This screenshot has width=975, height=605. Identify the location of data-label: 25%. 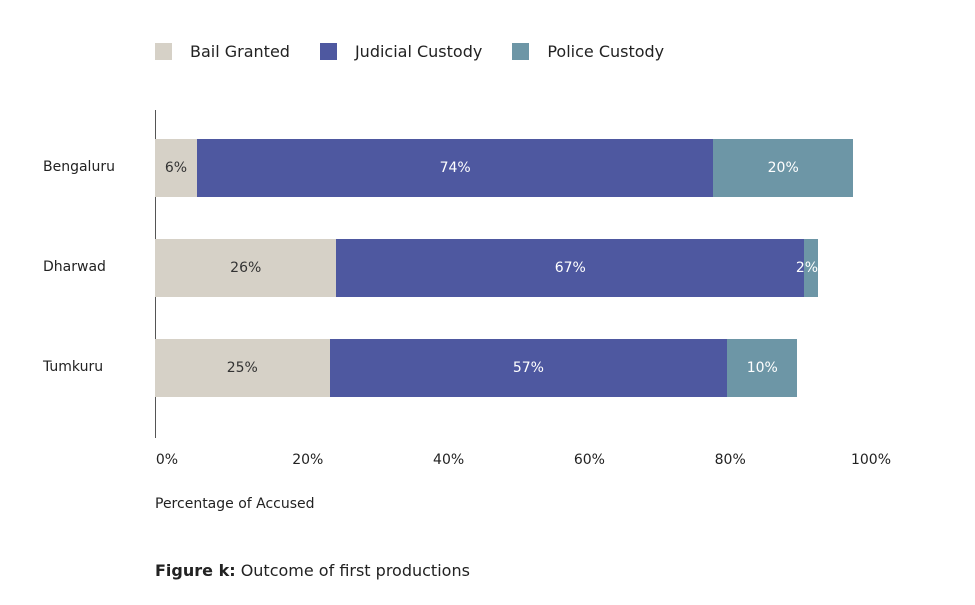
(242, 368).